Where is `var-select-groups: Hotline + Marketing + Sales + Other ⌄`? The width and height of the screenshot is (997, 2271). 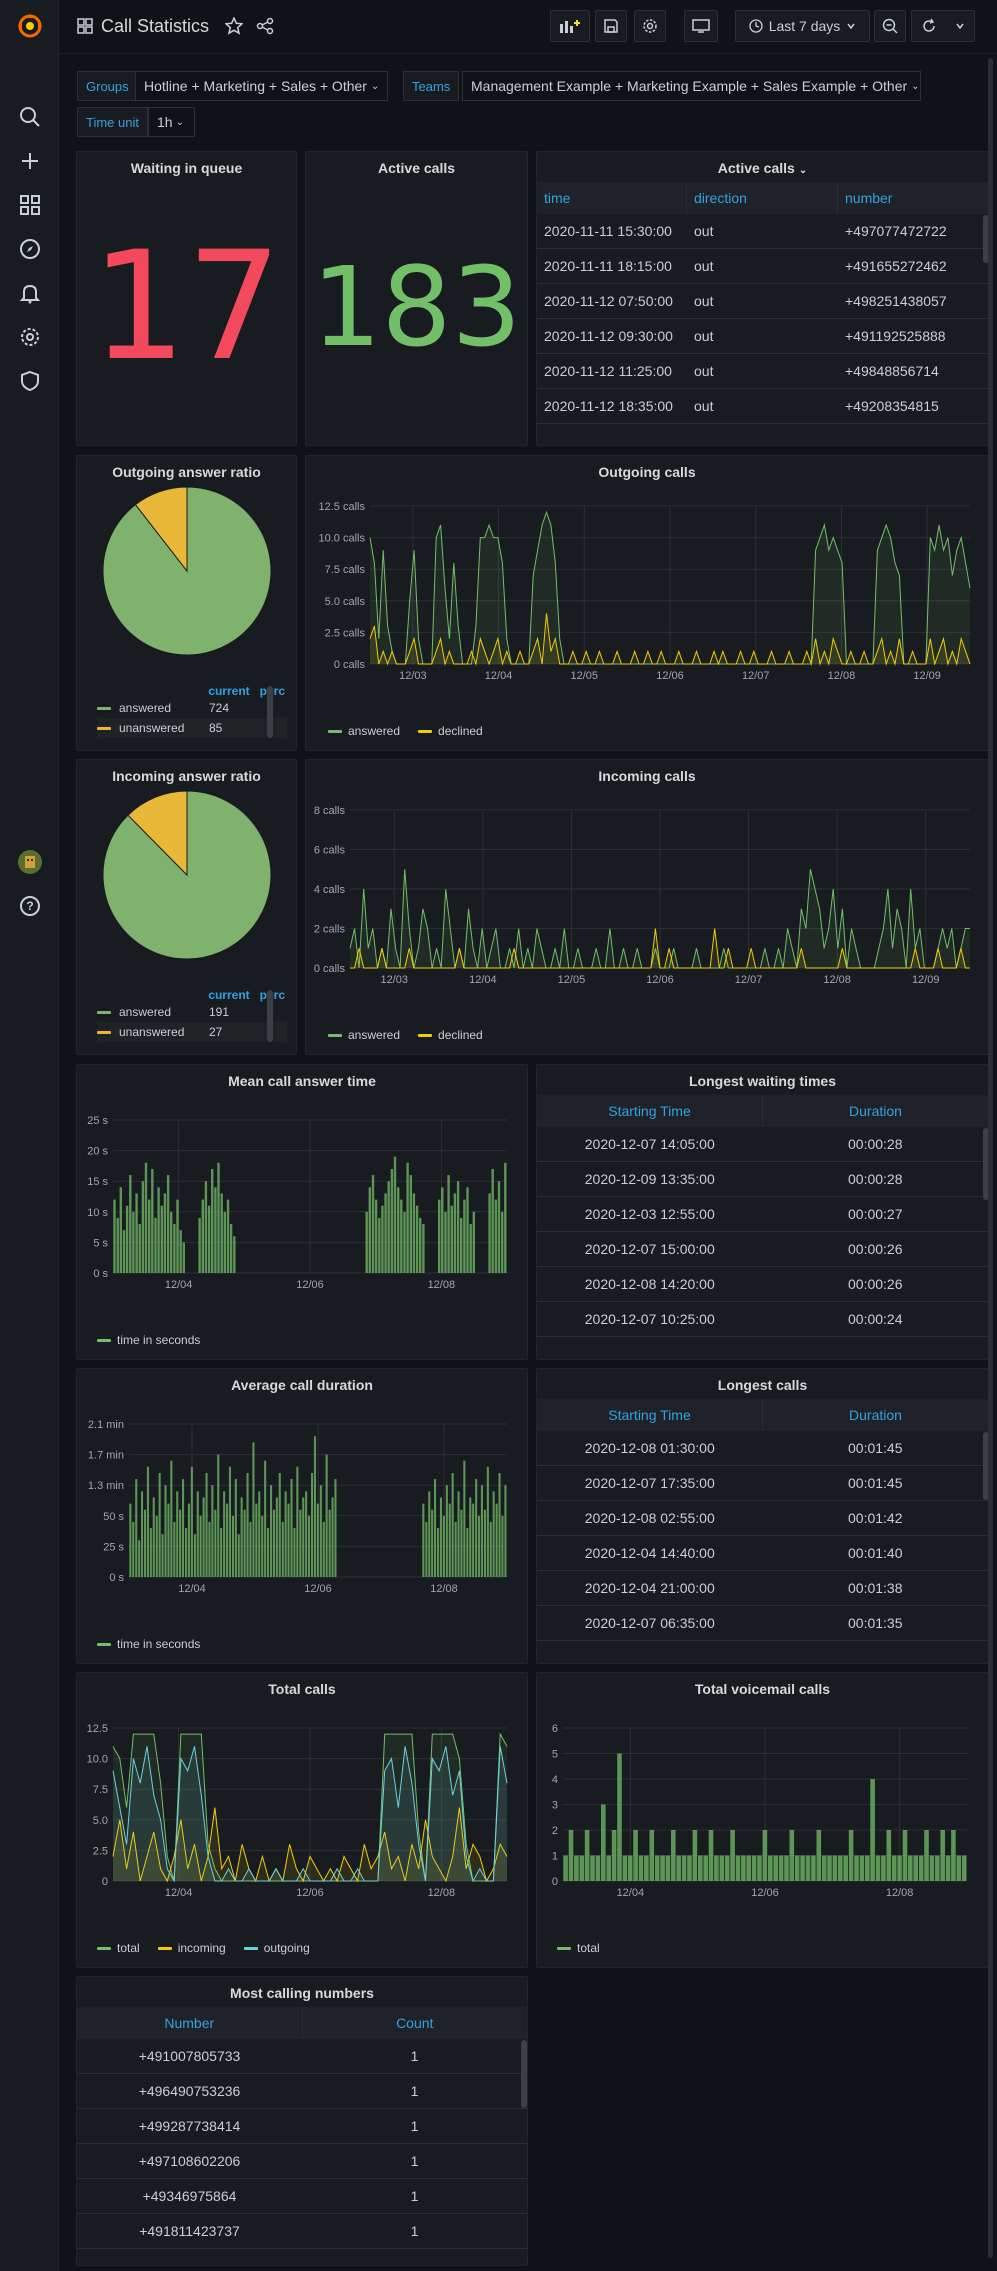
var-select-groups: Hotline + Marketing + Sales + Other ⌄ is located at coordinates (261, 86).